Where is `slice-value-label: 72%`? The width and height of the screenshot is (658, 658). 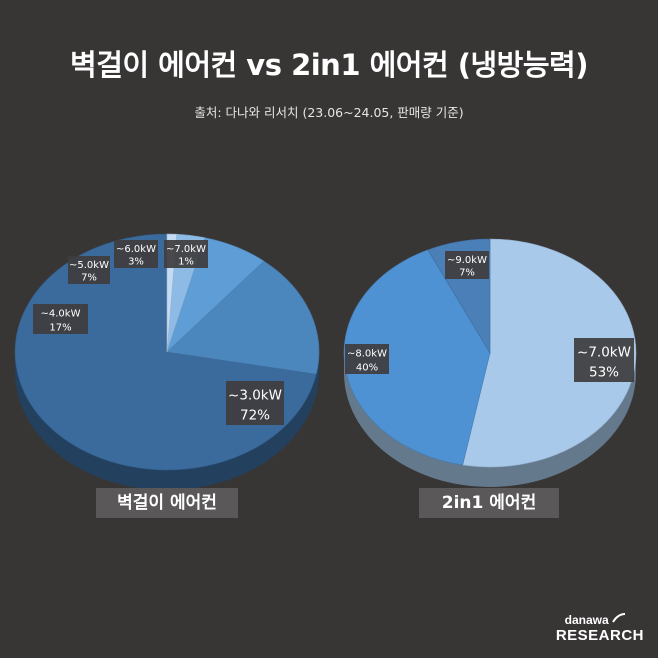
slice-value-label: 72% is located at coordinates (255, 416).